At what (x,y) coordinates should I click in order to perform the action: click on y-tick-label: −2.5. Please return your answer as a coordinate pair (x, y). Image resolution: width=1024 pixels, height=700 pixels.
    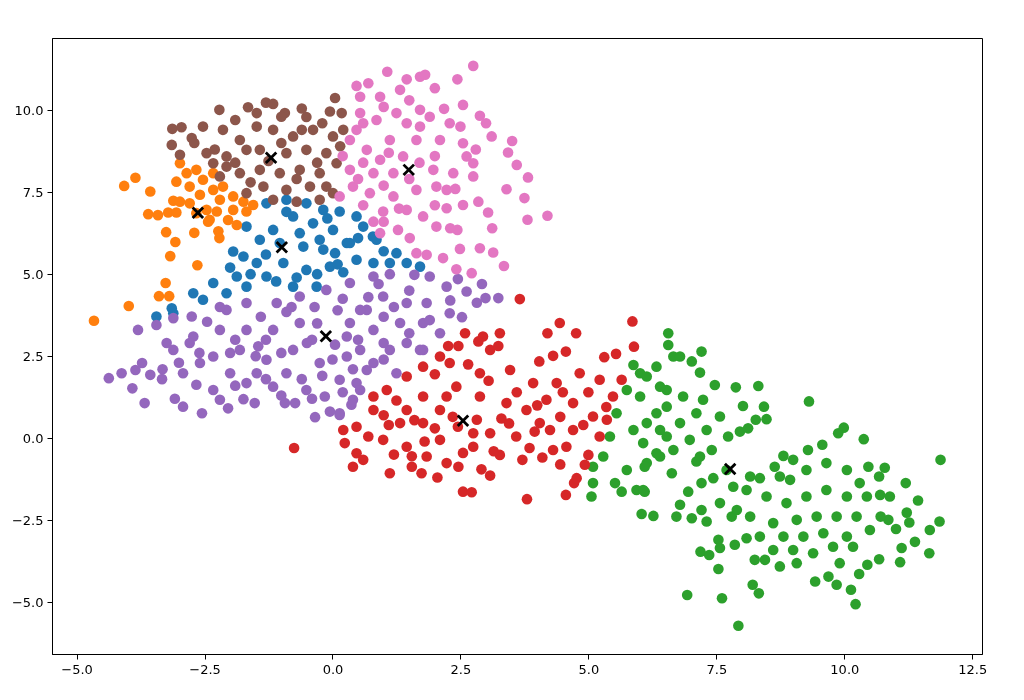
    Looking at the image, I should click on (27, 520).